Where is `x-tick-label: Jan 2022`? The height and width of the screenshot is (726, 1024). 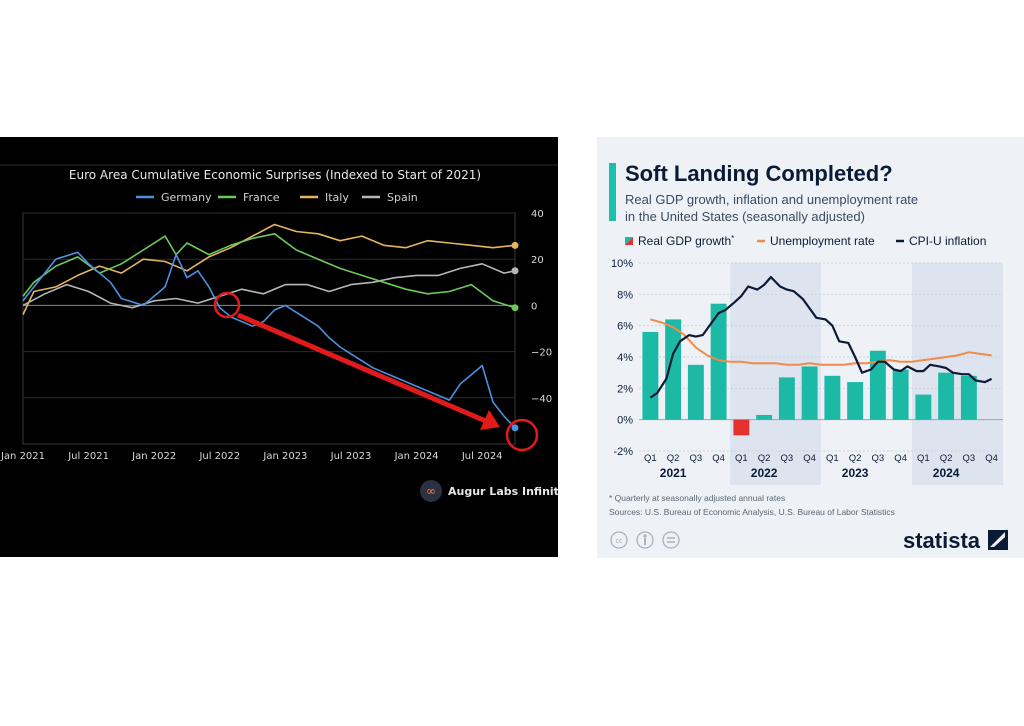
x-tick-label: Jan 2022 is located at coordinates (153, 456).